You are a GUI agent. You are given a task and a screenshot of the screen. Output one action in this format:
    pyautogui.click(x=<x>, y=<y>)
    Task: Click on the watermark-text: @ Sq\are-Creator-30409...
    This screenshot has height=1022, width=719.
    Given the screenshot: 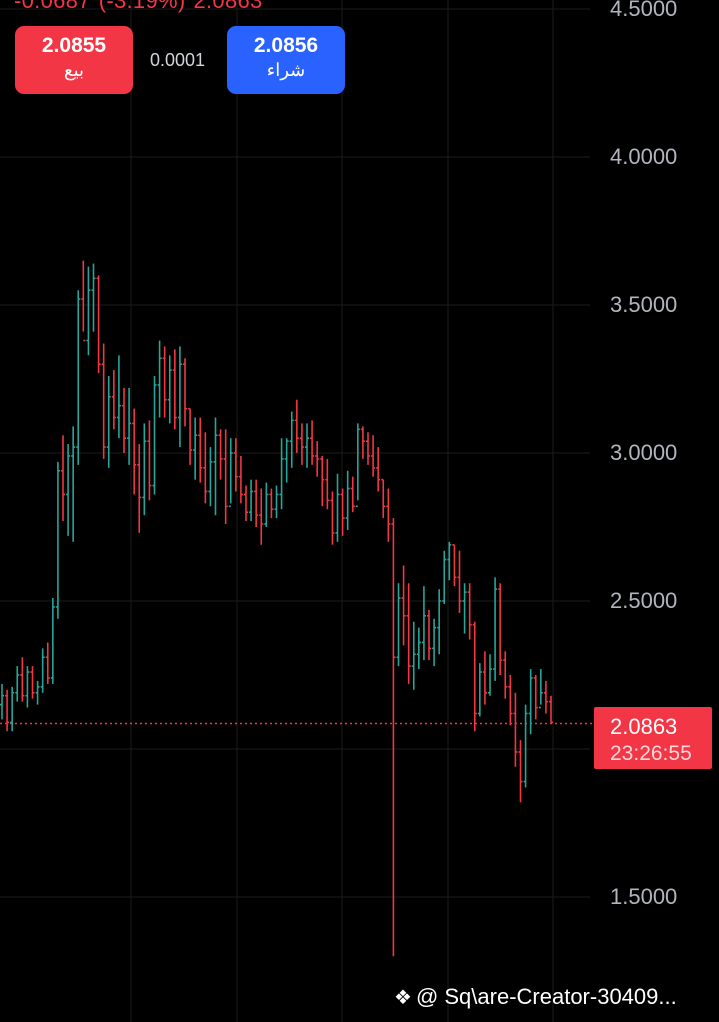 What is the action you would take?
    pyautogui.click(x=546, y=996)
    